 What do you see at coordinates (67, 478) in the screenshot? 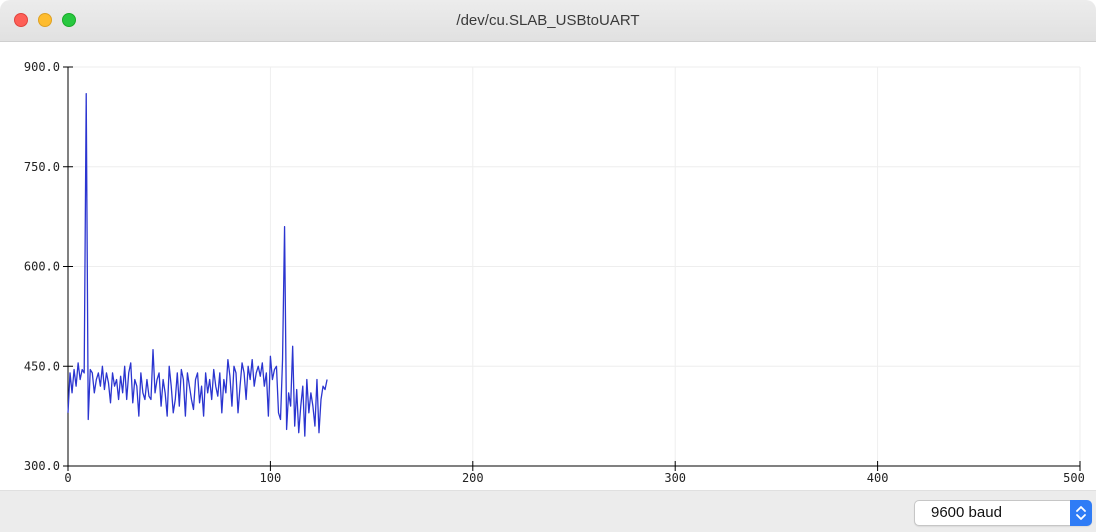
I see `x-tick-label: 0` at bounding box center [67, 478].